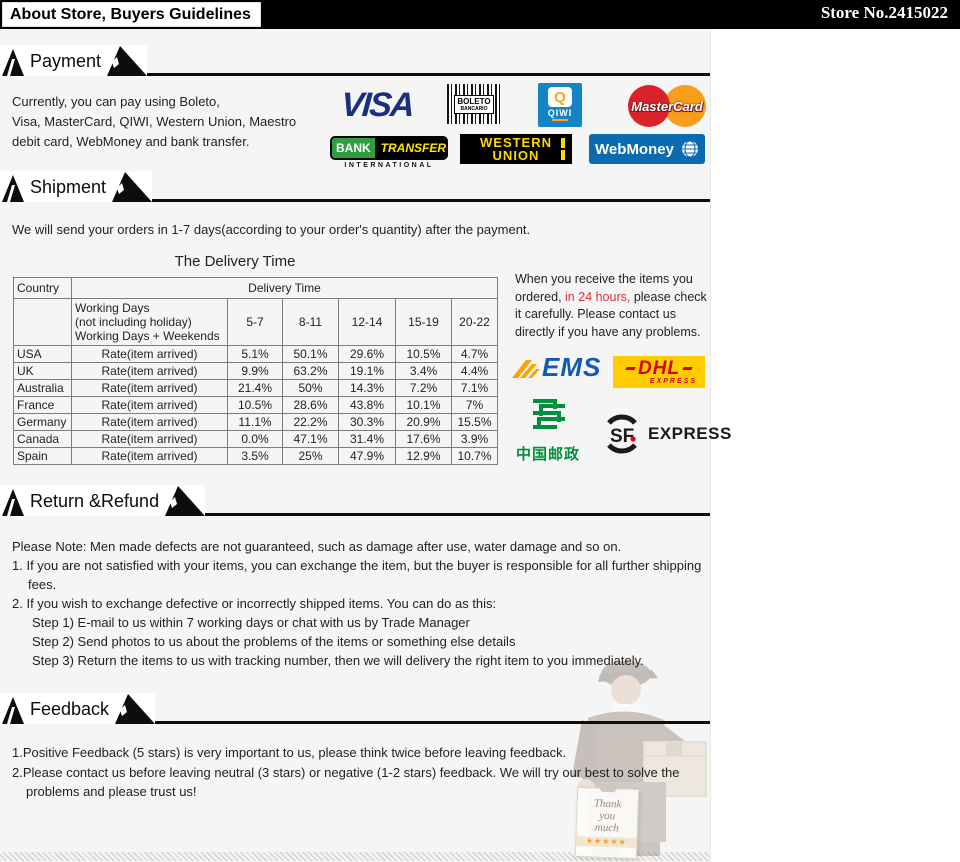 The image size is (960, 862). Describe the element at coordinates (548, 430) in the screenshot. I see `china-post-logo: 中国邮政` at that location.